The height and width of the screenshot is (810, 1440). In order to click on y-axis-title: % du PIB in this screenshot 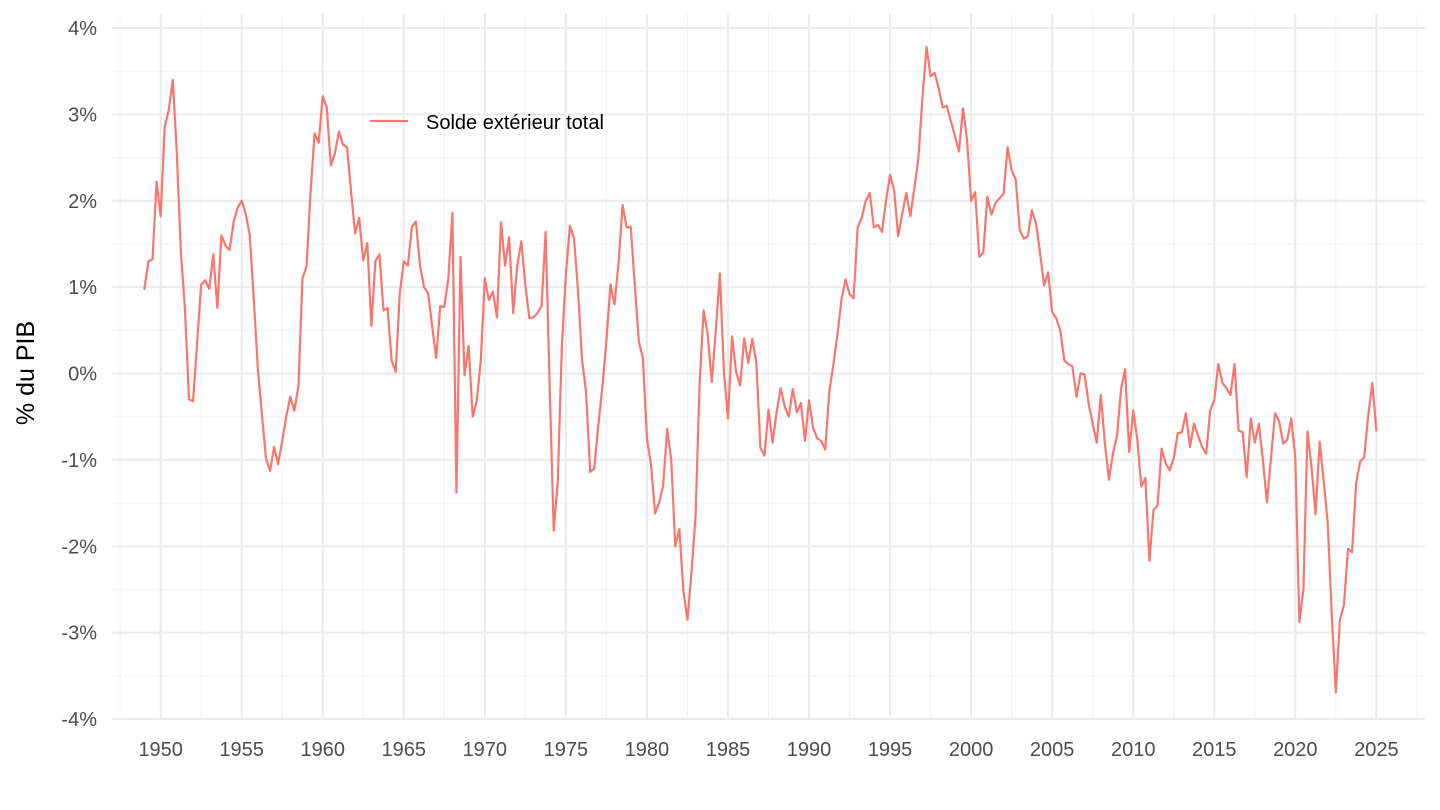, I will do `click(26, 373)`.